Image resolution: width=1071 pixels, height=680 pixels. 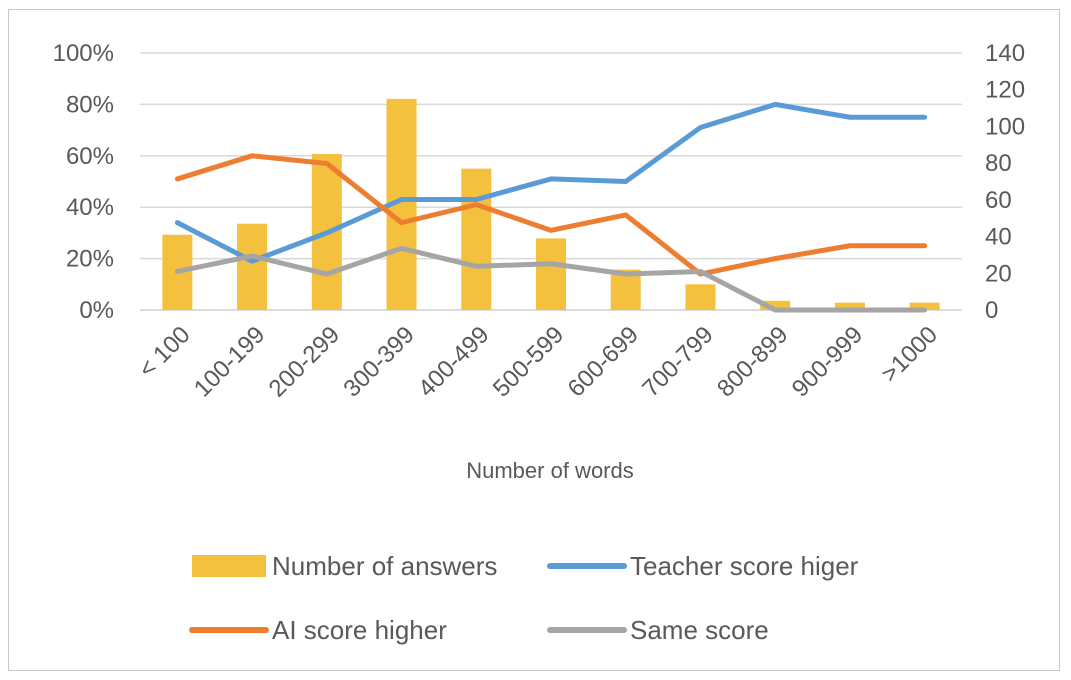 I want to click on legend-item-ai-score-higher: AI score higher, so click(x=318, y=630).